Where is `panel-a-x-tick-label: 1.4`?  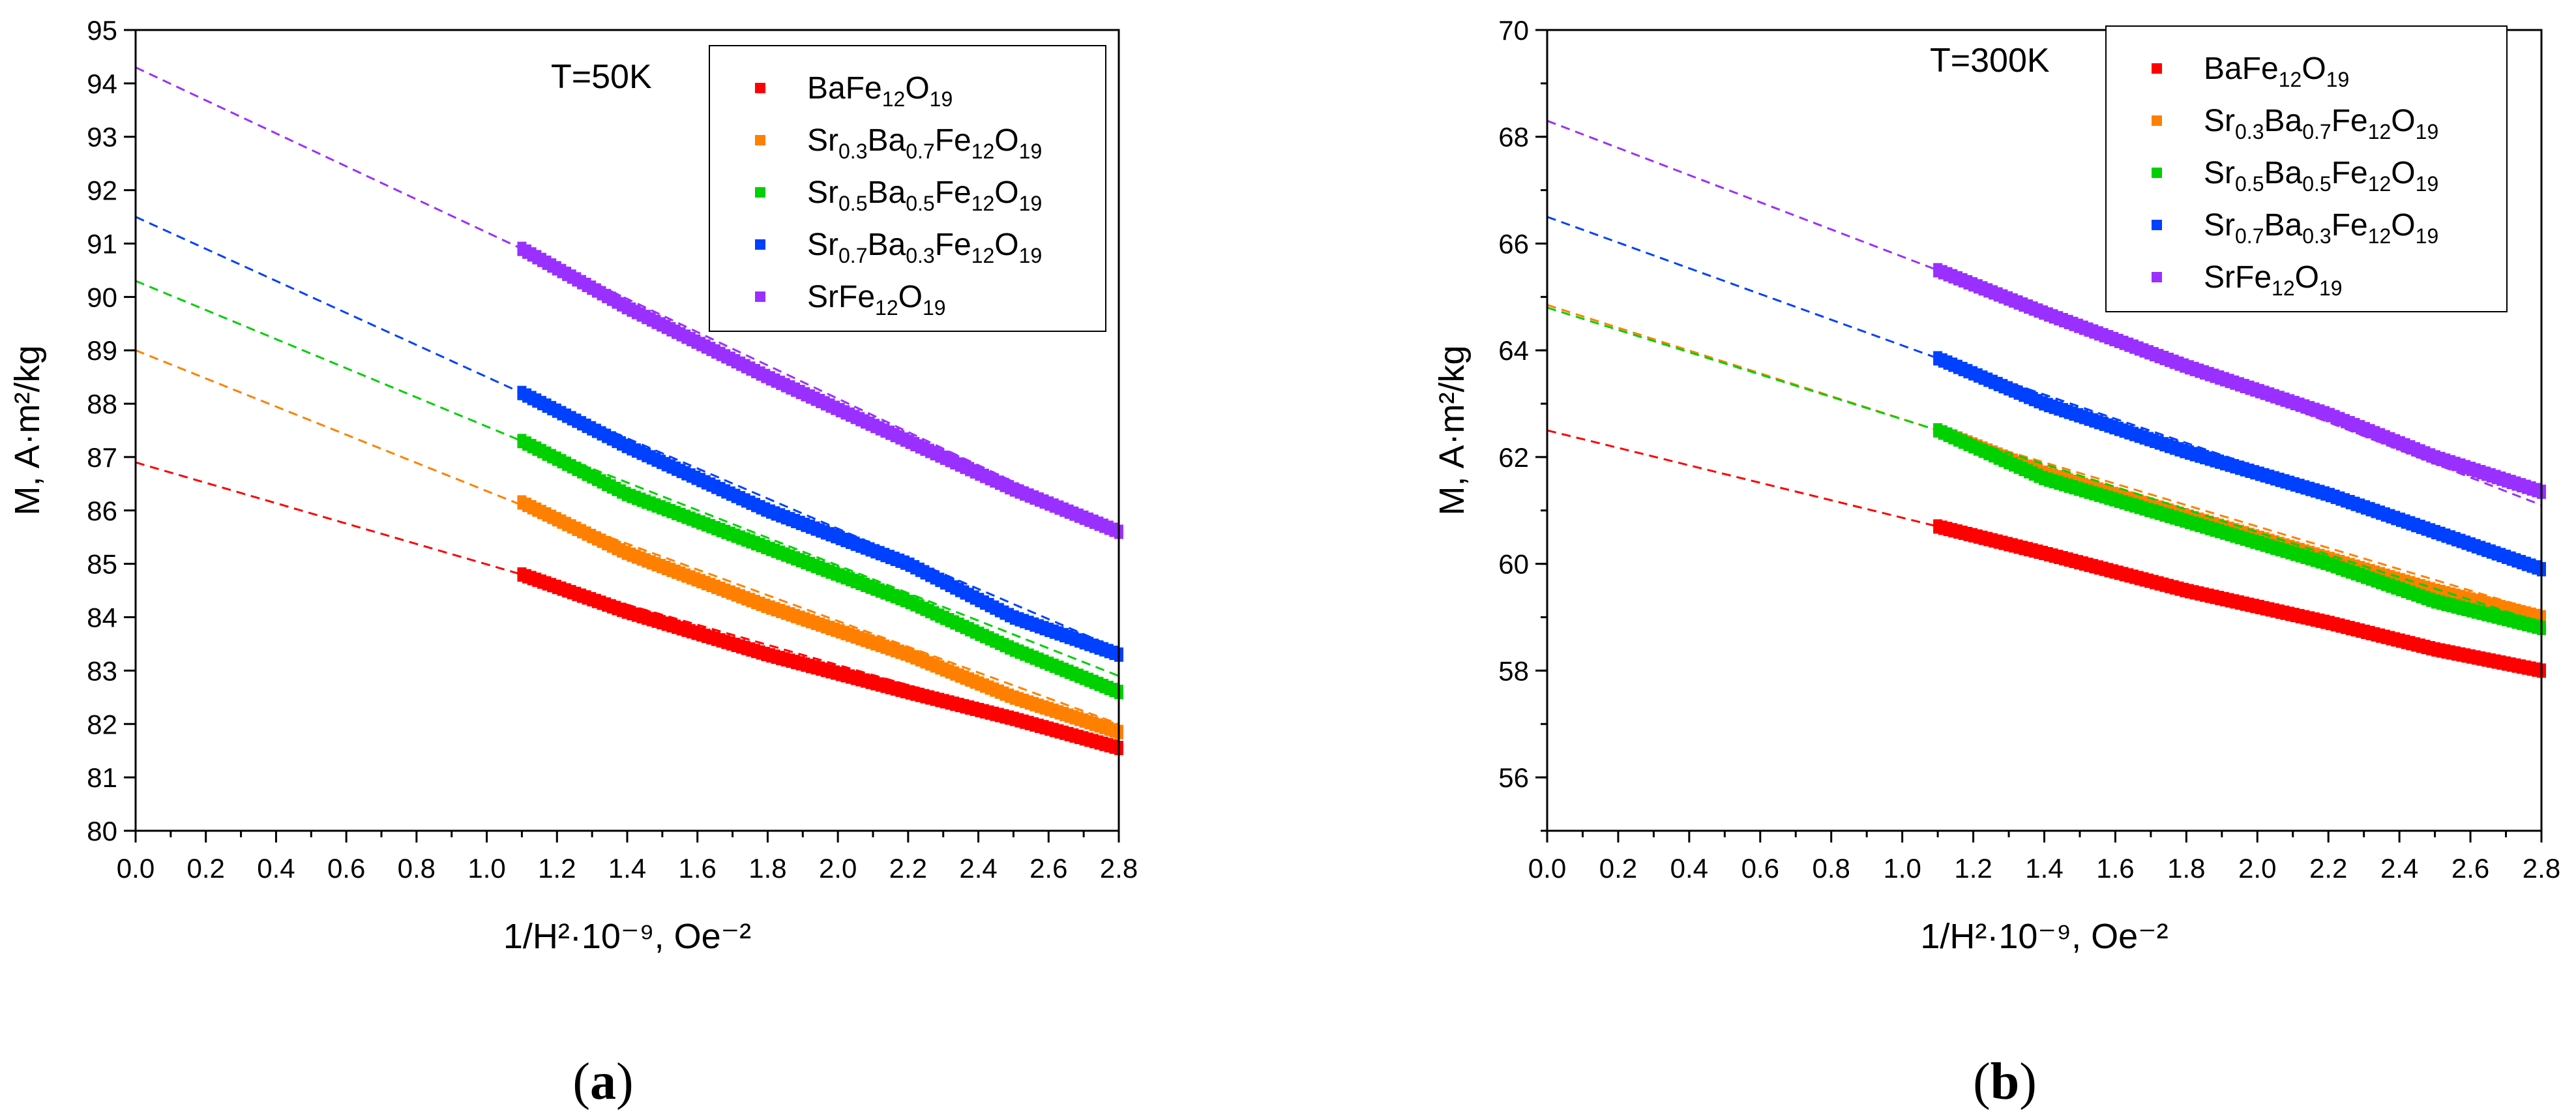 panel-a-x-tick-label: 1.4 is located at coordinates (627, 868).